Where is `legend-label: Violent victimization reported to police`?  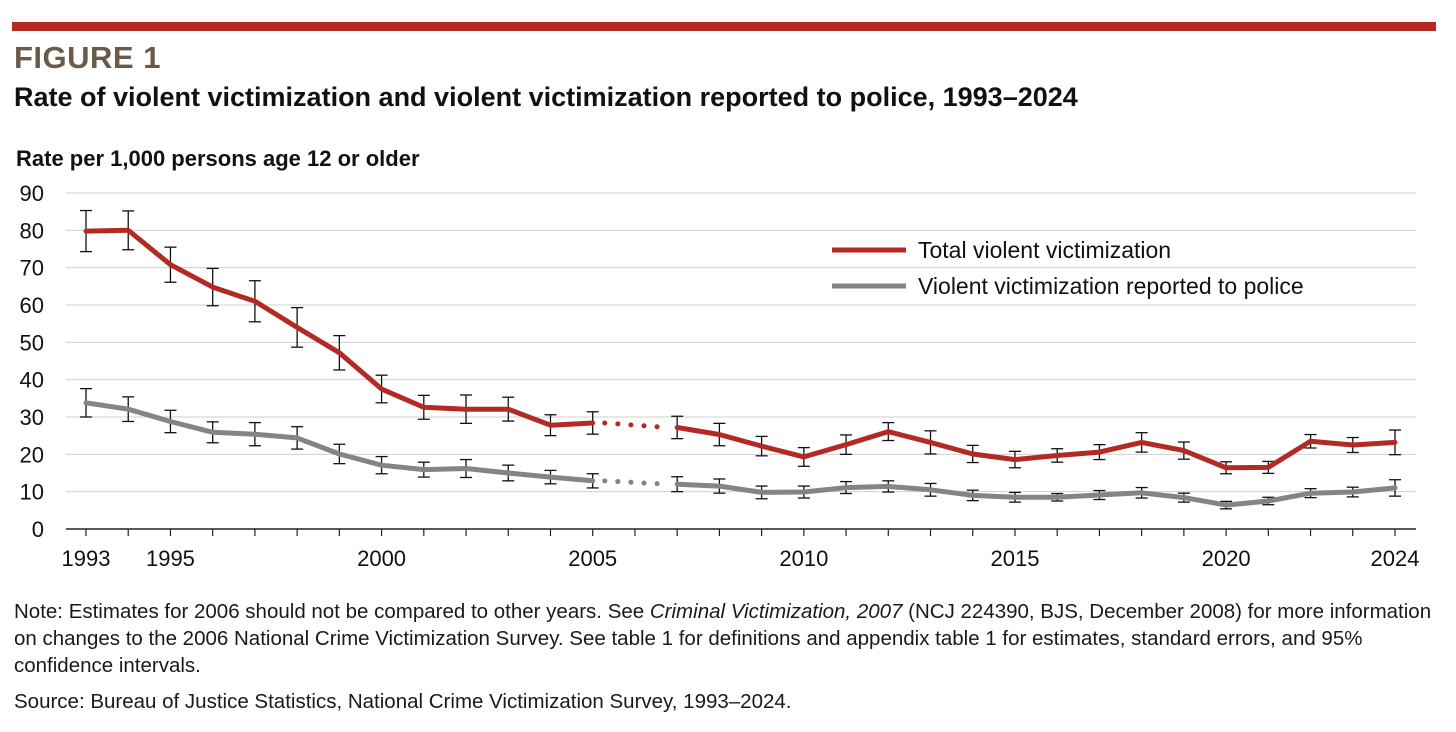
legend-label: Violent victimization reported to police is located at coordinates (1111, 286).